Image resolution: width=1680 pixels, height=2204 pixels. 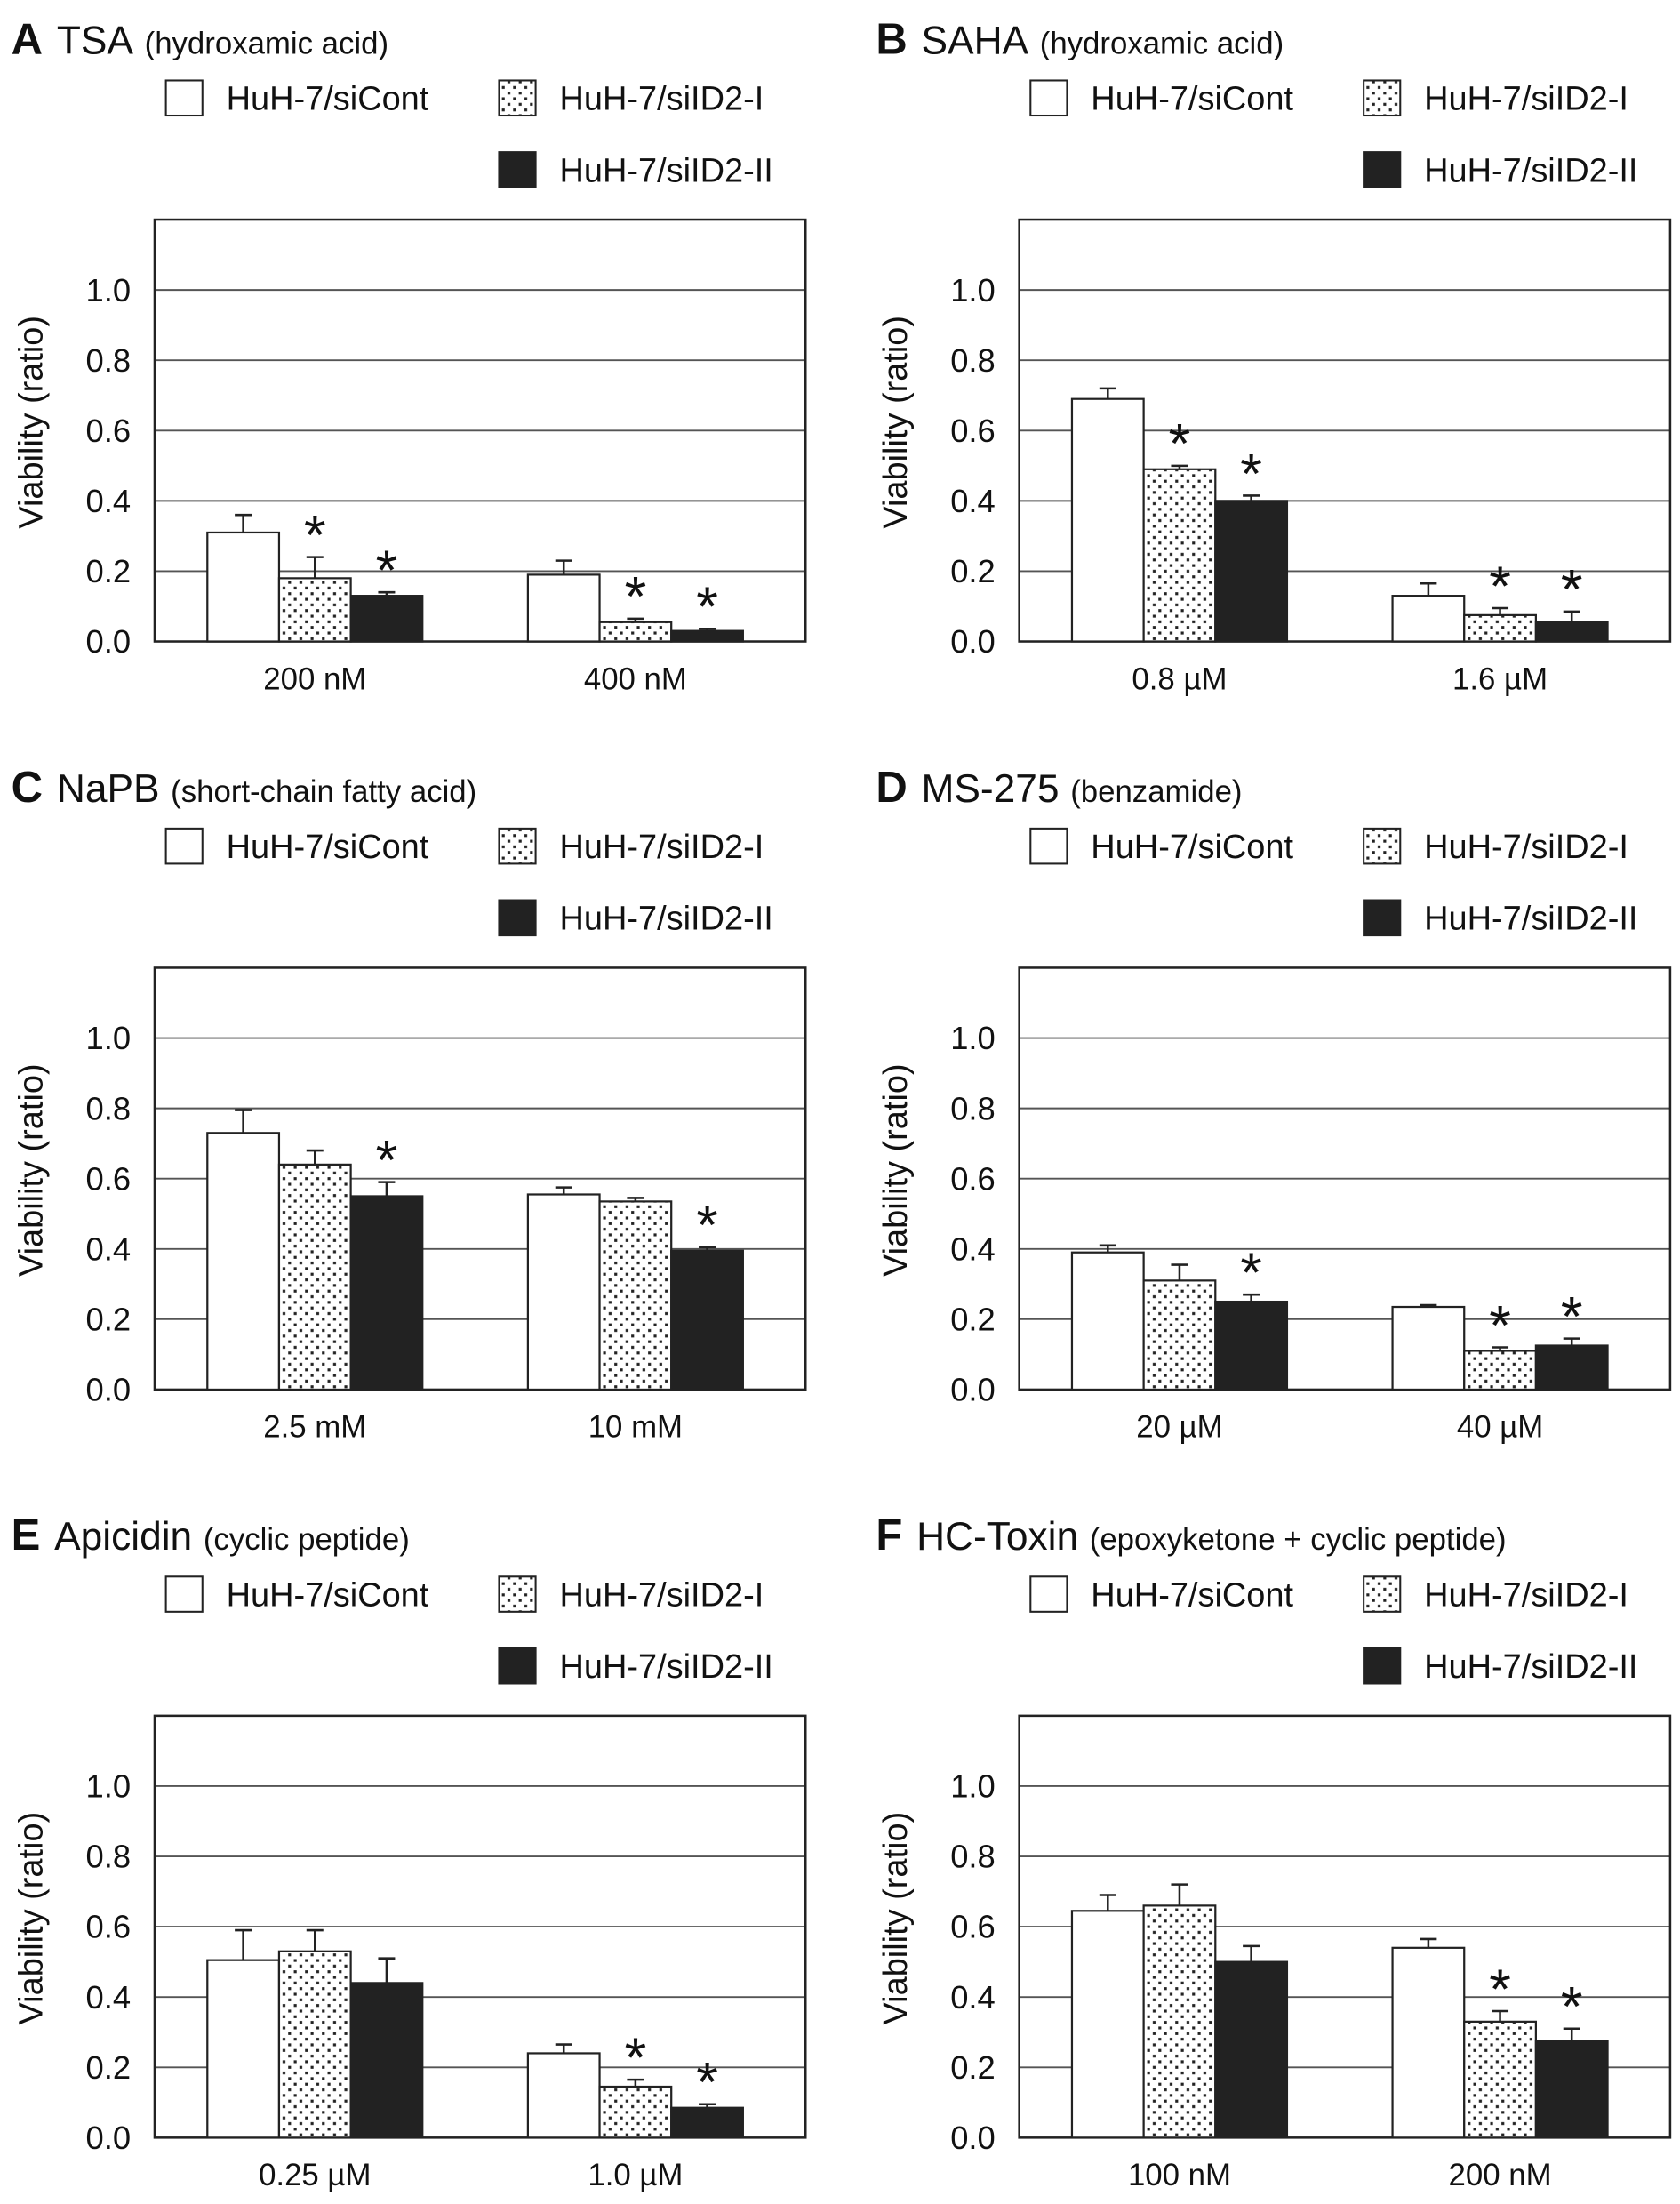 I want to click on y-tick-label: 1.0, so click(x=109, y=290).